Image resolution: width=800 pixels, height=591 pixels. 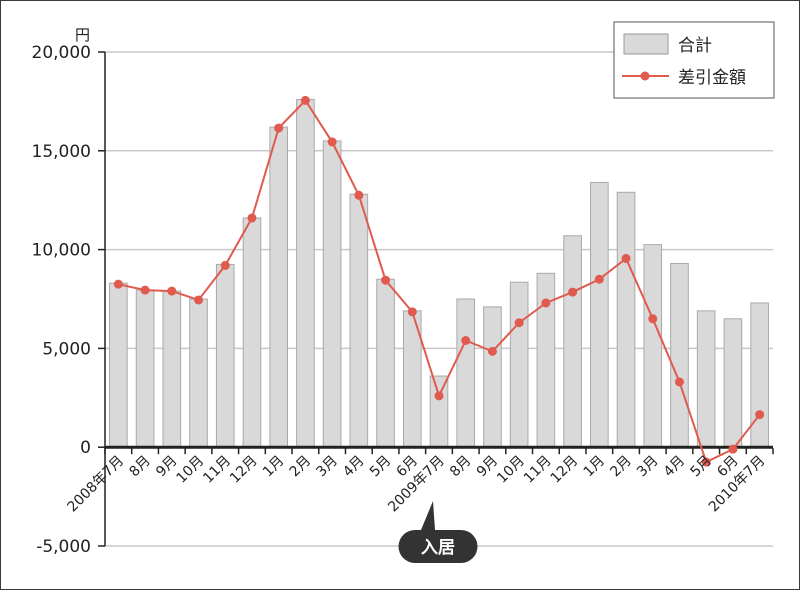 What do you see at coordinates (61, 53) in the screenshot?
I see `y-tick-label: 20,000` at bounding box center [61, 53].